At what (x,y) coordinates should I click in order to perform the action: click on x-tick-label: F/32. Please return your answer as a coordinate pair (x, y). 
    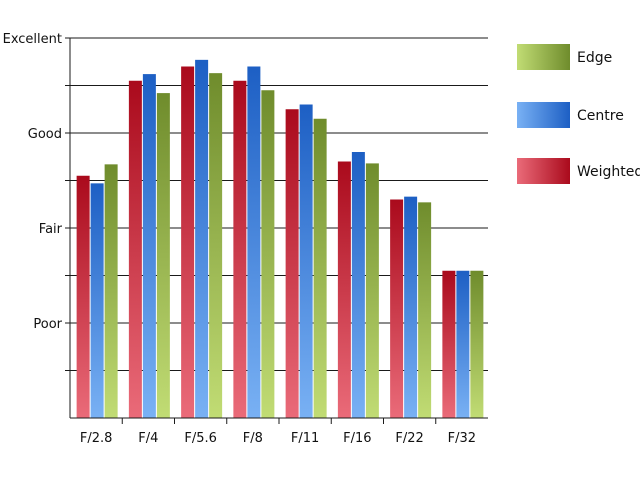
    Looking at the image, I should click on (462, 438).